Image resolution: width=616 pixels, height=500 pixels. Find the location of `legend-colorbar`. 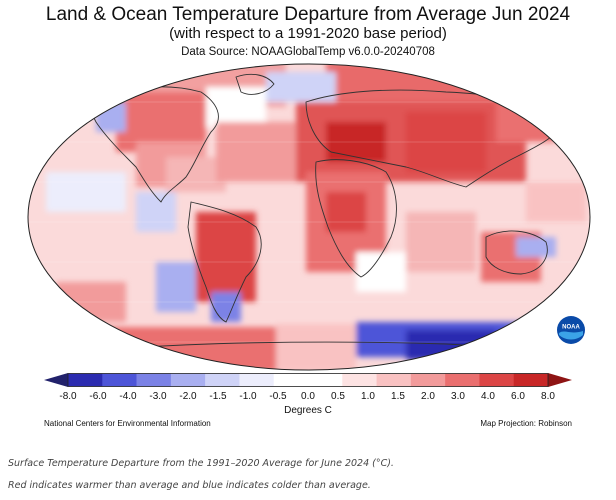

legend-colorbar is located at coordinates (308, 380).